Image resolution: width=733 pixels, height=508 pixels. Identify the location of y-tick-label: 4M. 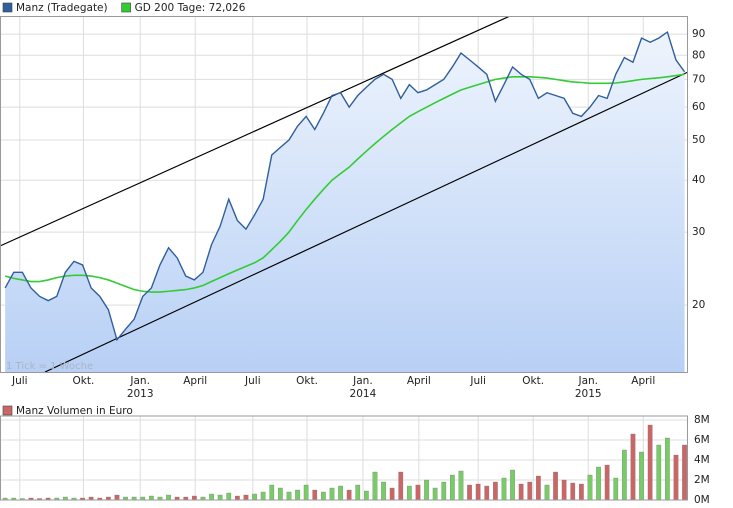
(702, 460).